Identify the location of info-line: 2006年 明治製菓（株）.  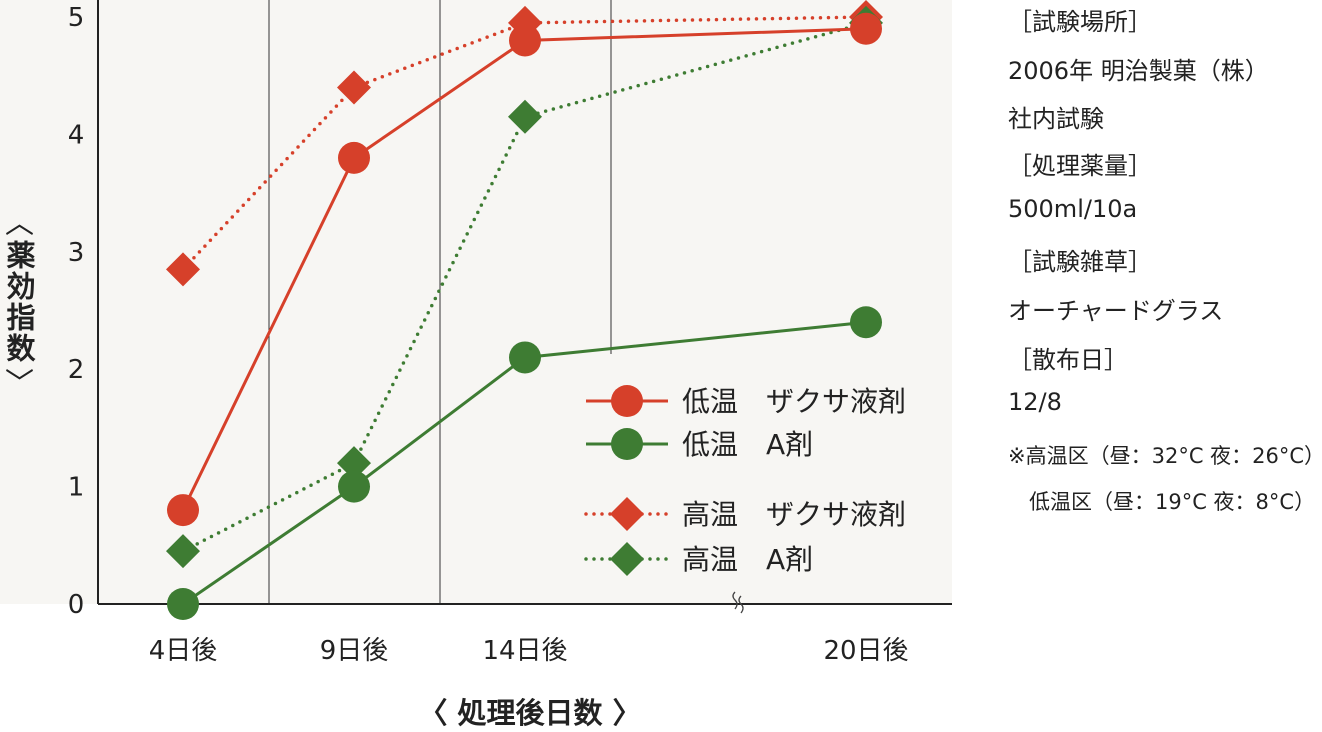
(1138, 71).